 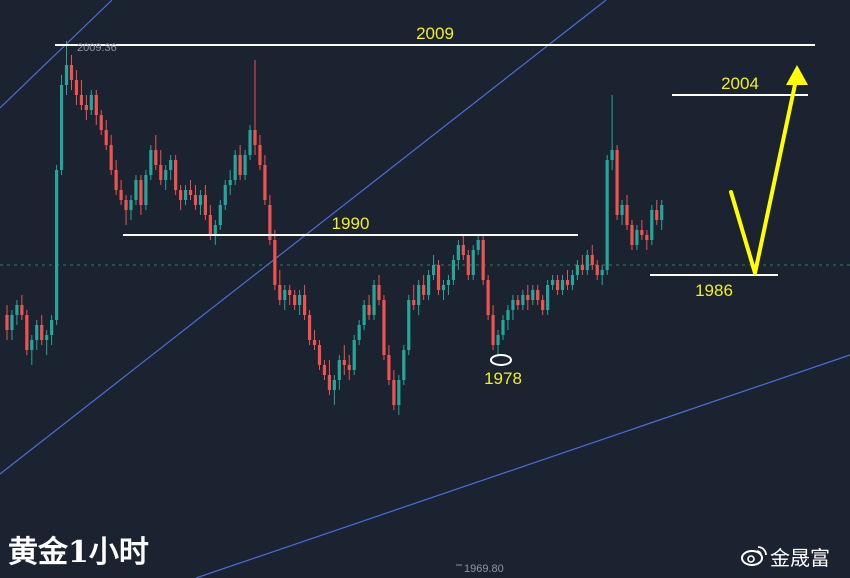 What do you see at coordinates (501, 360) in the screenshot?
I see `low-marker-ellipse` at bounding box center [501, 360].